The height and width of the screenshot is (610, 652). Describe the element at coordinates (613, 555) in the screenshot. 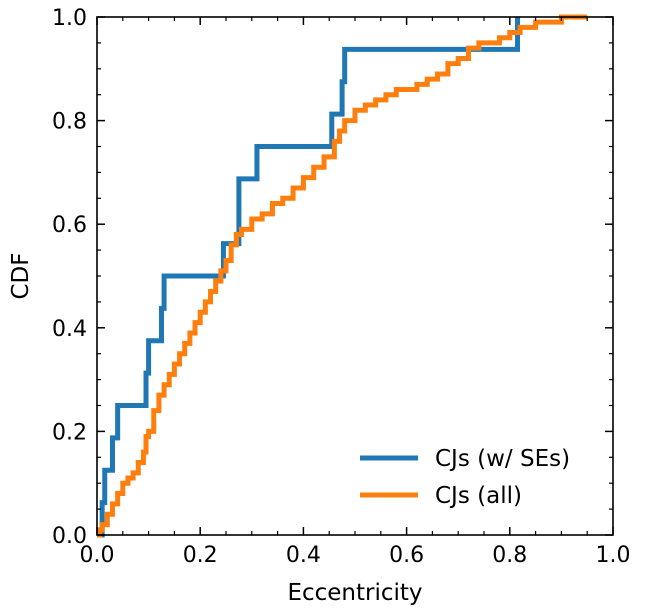

I see `x-tick-label: 1.0` at that location.